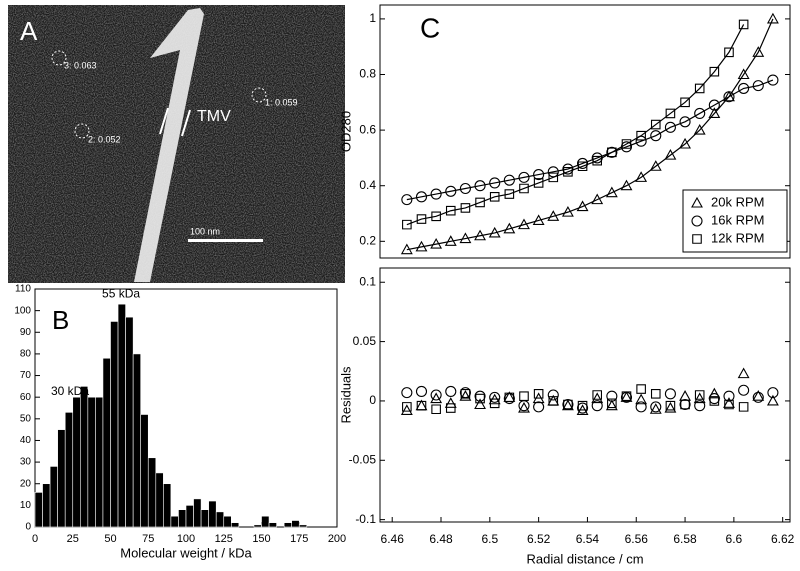 Image resolution: width=800 pixels, height=571 pixels. I want to click on x-tick-label: 6.6, so click(734, 539).